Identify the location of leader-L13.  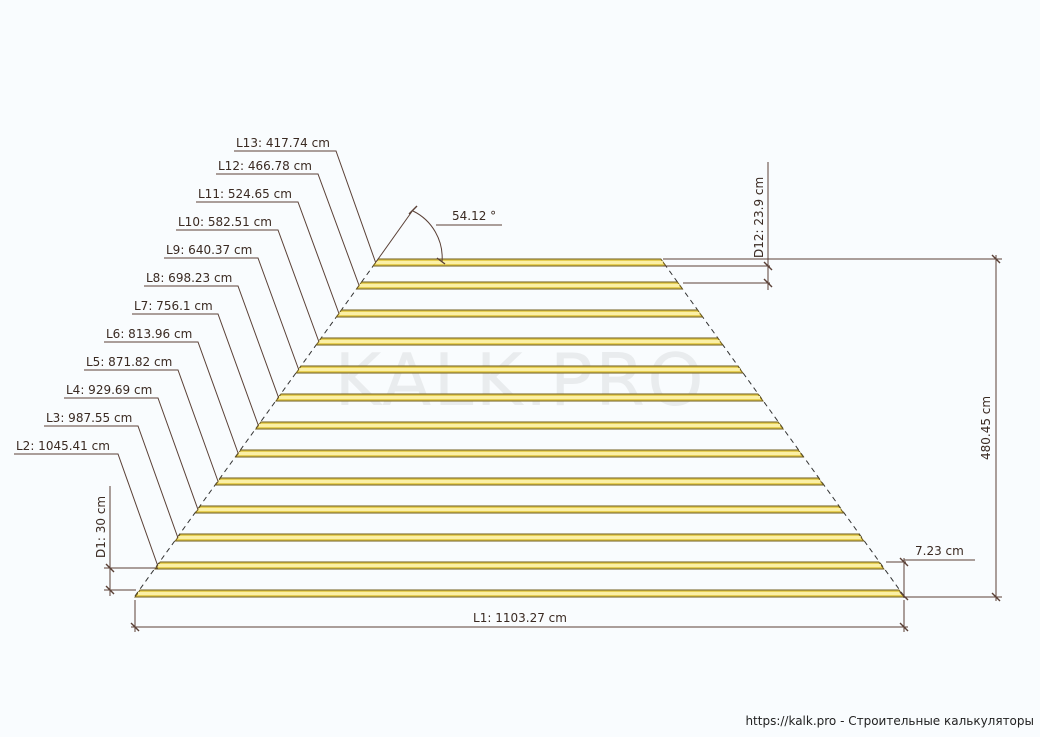
(305, 206).